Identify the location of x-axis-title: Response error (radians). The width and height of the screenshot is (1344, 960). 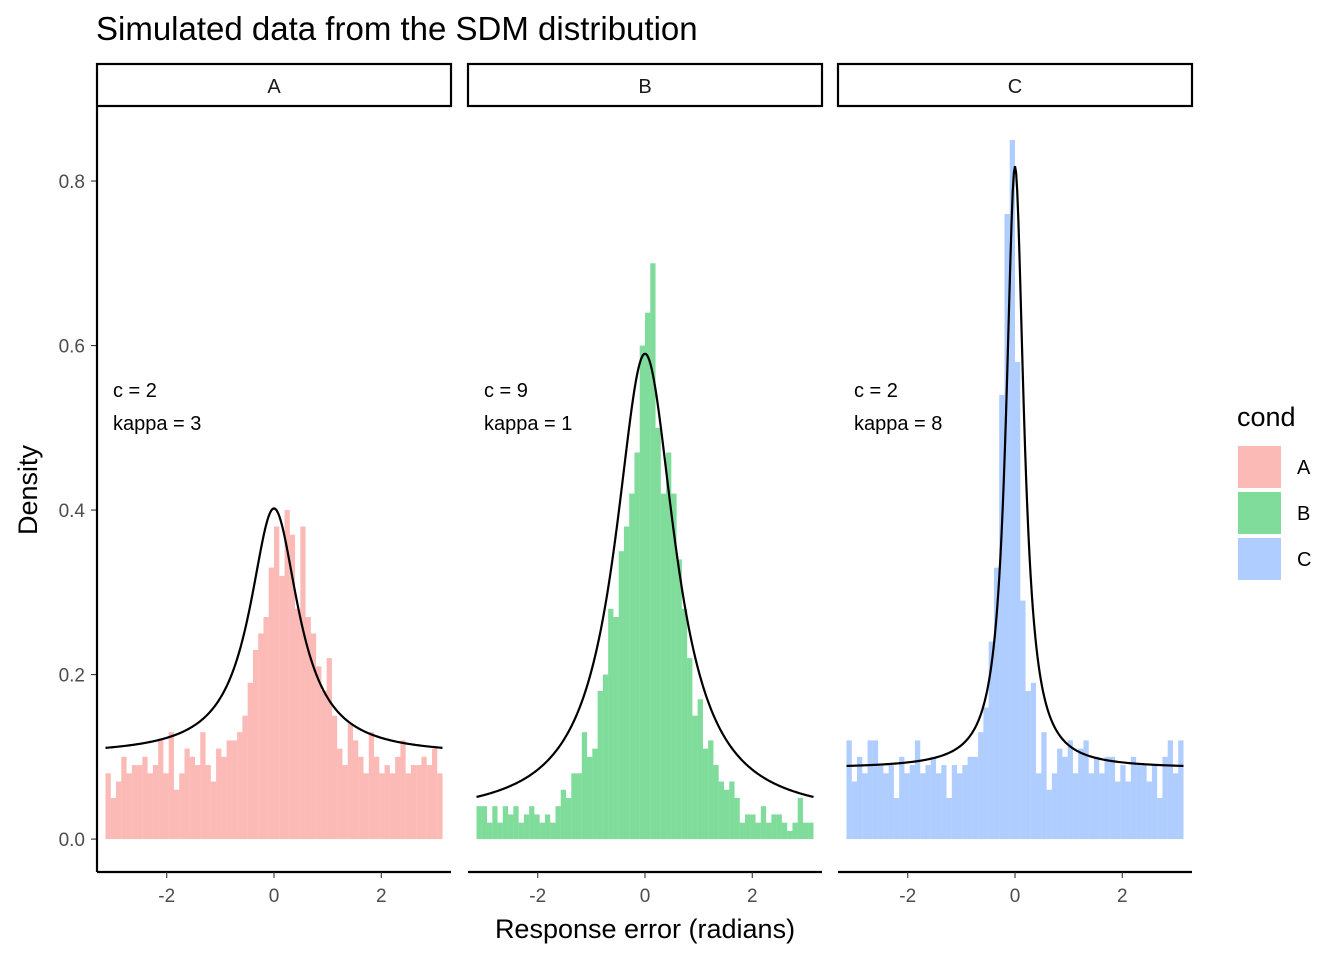
(645, 929).